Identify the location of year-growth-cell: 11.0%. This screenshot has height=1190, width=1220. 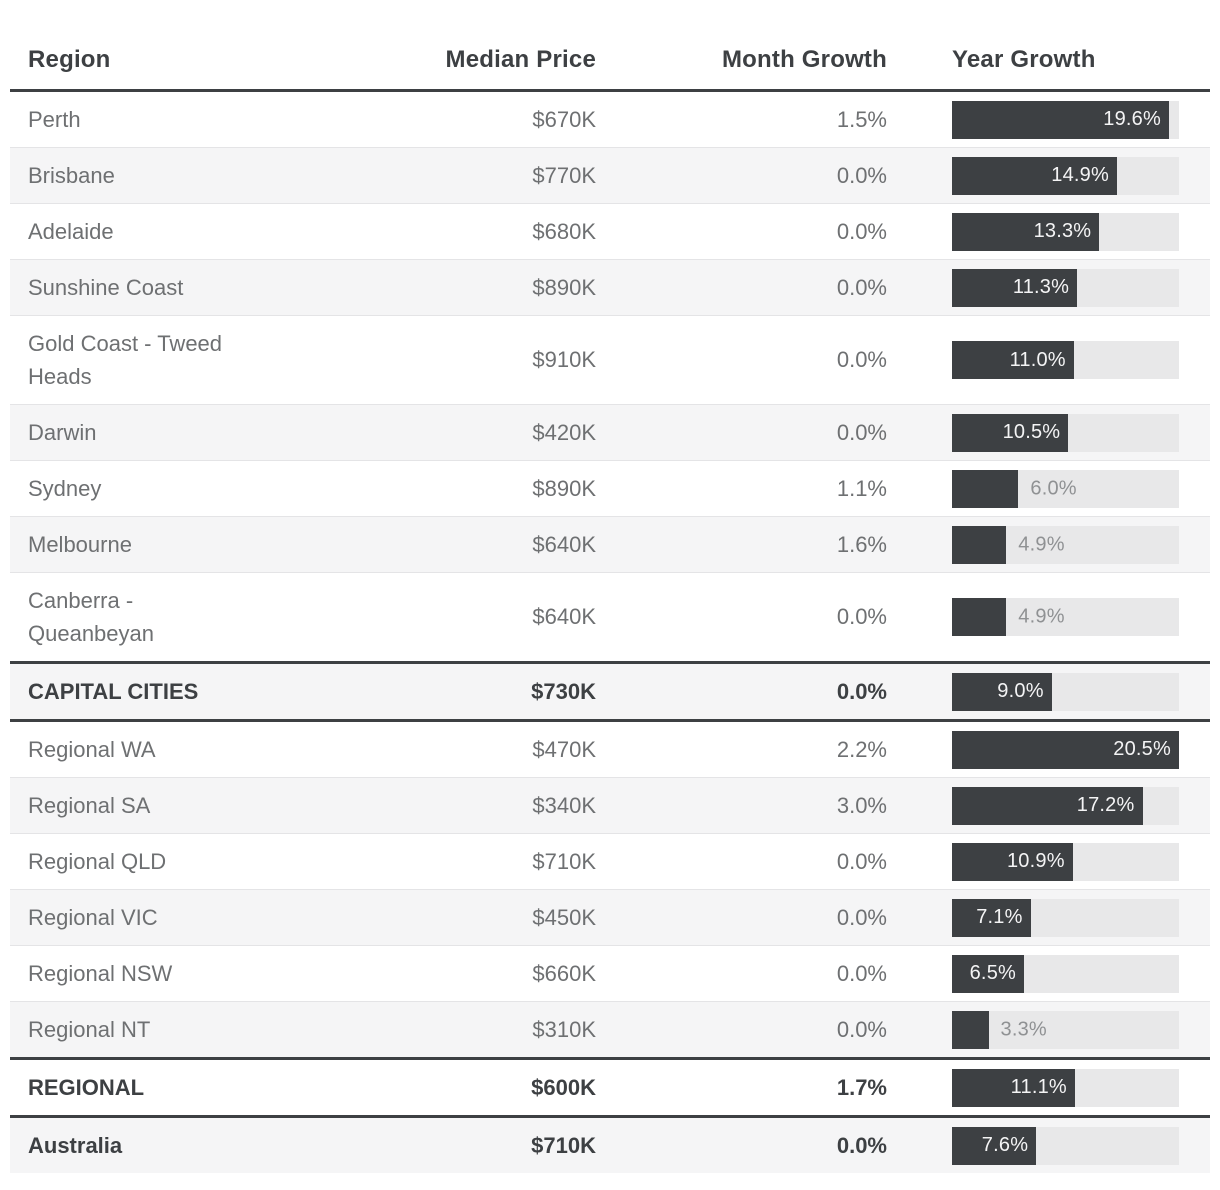
(1053, 360).